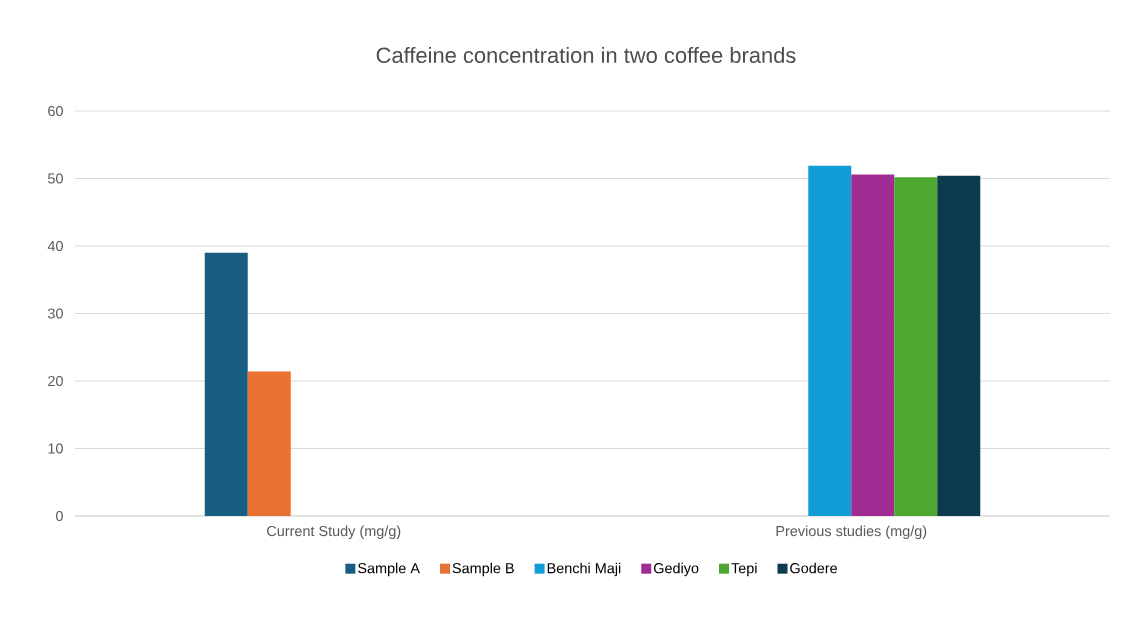  What do you see at coordinates (55, 448) in the screenshot?
I see `y-tick-label: 10` at bounding box center [55, 448].